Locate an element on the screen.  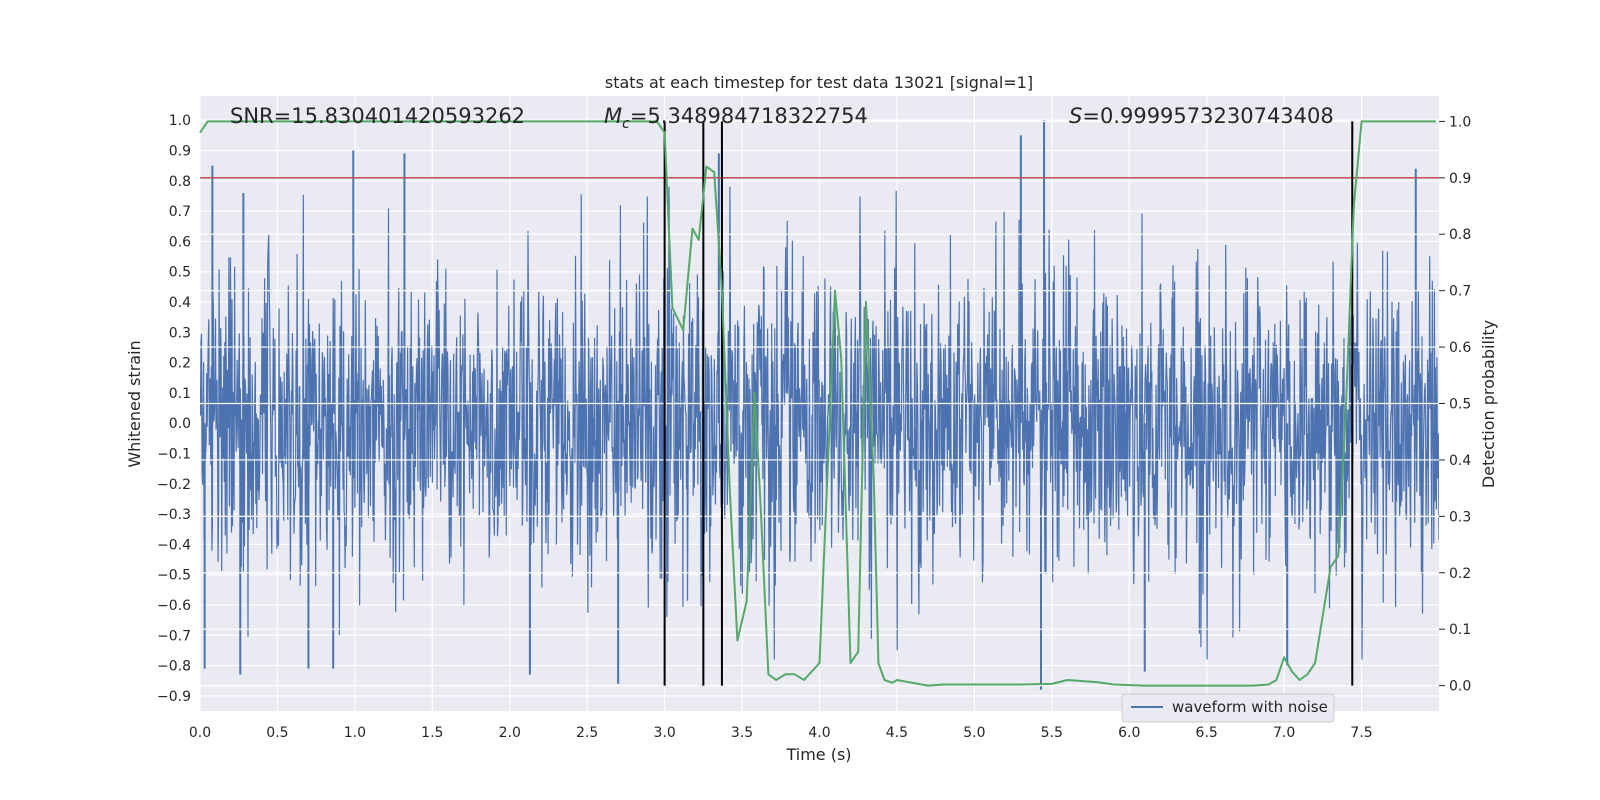
x-tick-label: 6.0 is located at coordinates (1129, 733).